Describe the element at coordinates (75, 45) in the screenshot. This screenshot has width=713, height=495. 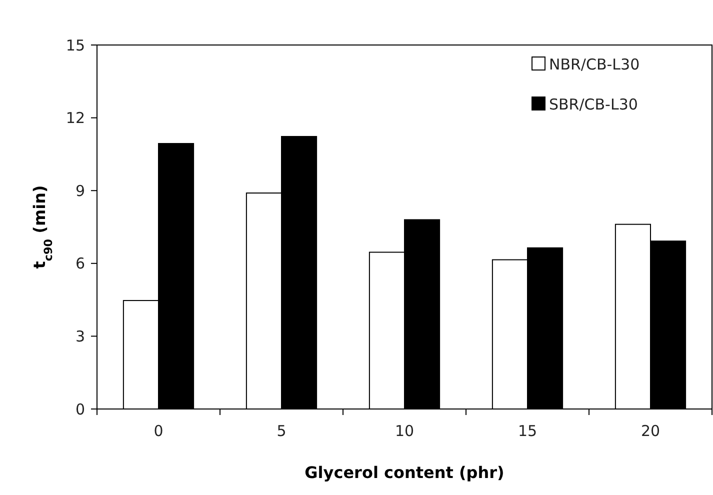
I see `y-tick-label: 15` at that location.